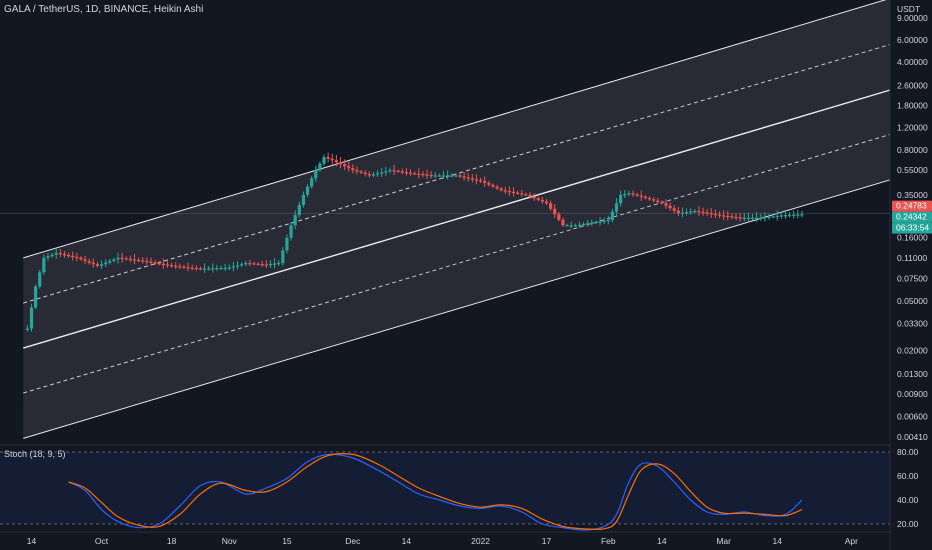  I want to click on stoch-series-d, so click(435, 492).